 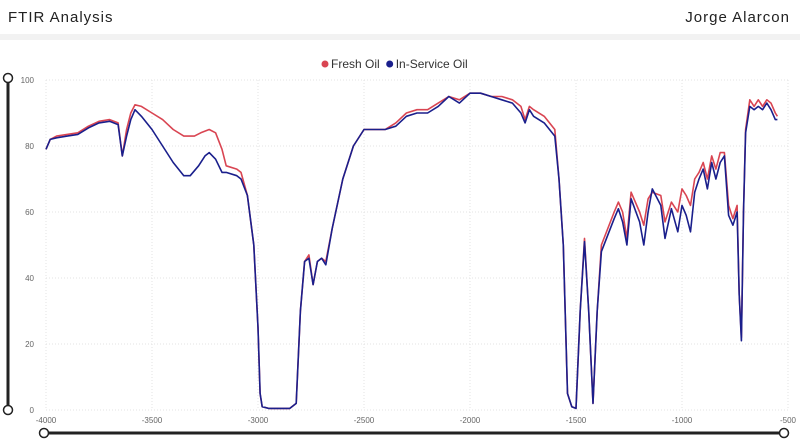 What do you see at coordinates (152, 420) in the screenshot?
I see `x-tick-label: -3500` at bounding box center [152, 420].